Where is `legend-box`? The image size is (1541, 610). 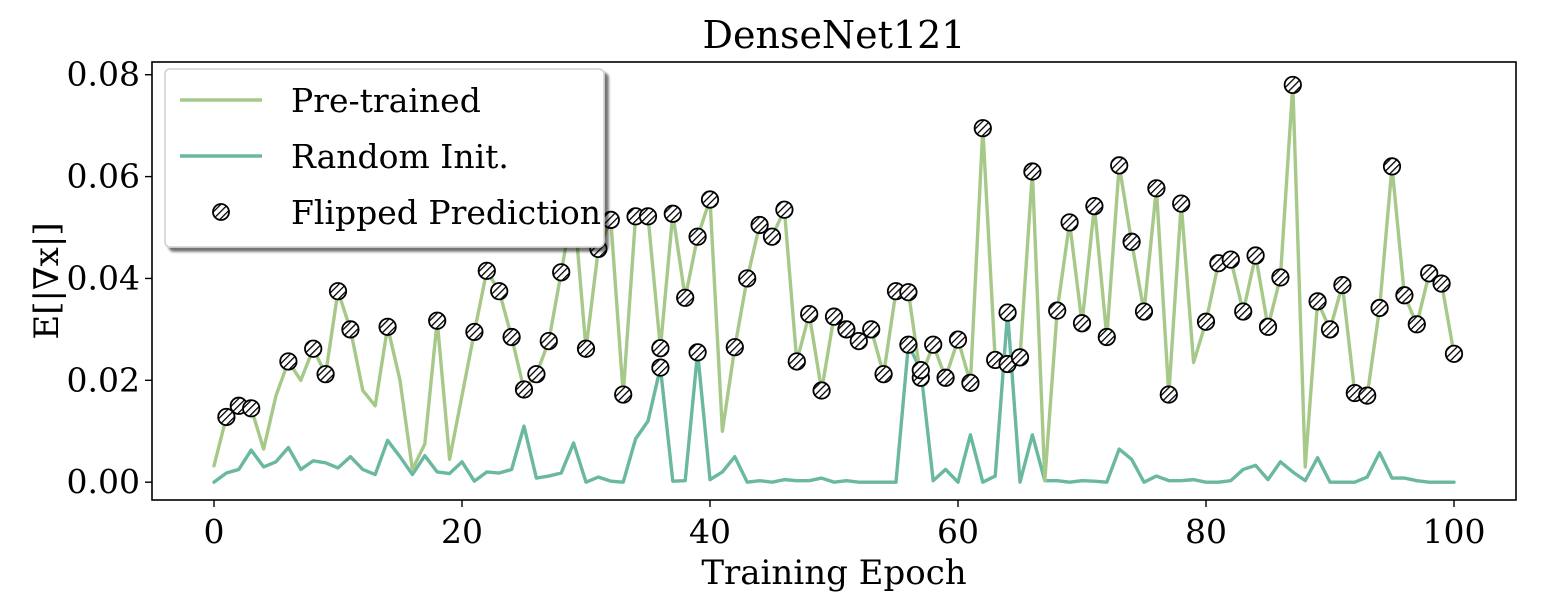 legend-box is located at coordinates (384, 158).